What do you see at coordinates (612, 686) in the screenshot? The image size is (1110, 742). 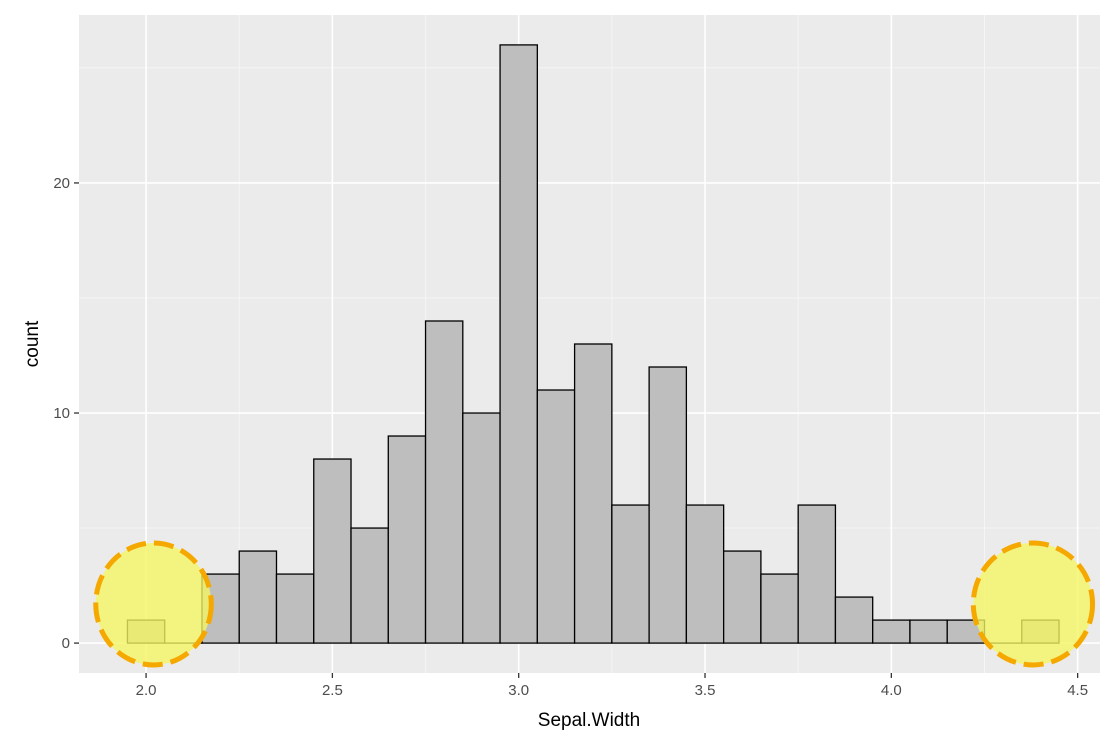 I see `x-axis-ticks: 2.0 2.5 3.0 3.5 4.0 4.5` at bounding box center [612, 686].